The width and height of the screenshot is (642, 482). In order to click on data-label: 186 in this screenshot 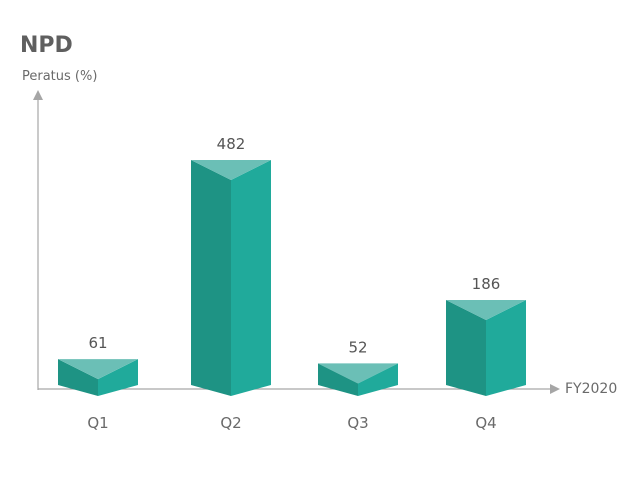, I will do `click(486, 284)`.